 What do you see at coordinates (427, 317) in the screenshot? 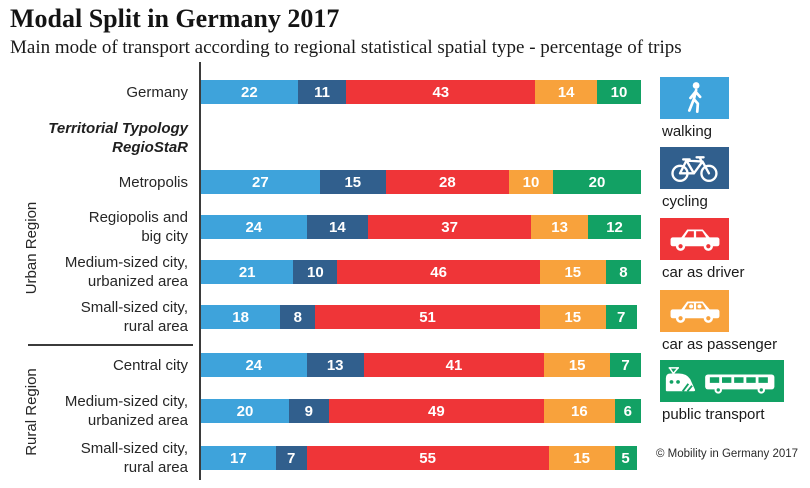
I see `bar-segment-car-as-driver: 51` at bounding box center [427, 317].